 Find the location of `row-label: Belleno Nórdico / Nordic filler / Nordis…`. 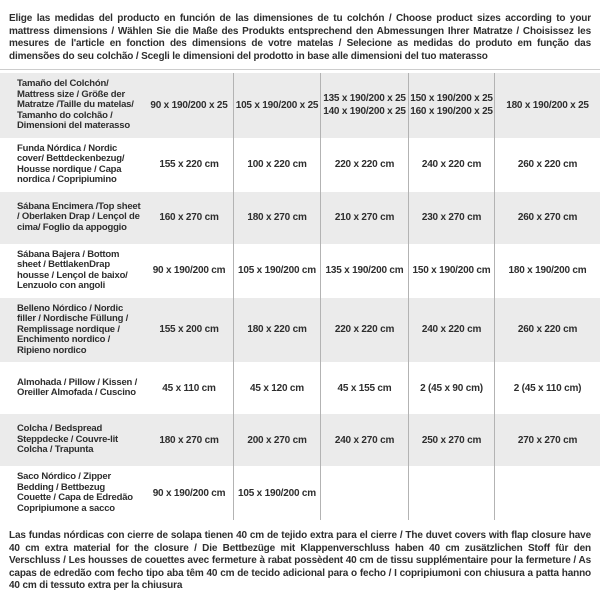

row-label: Belleno Nórdico / Nordic filler / Nordis… is located at coordinates (73, 329).